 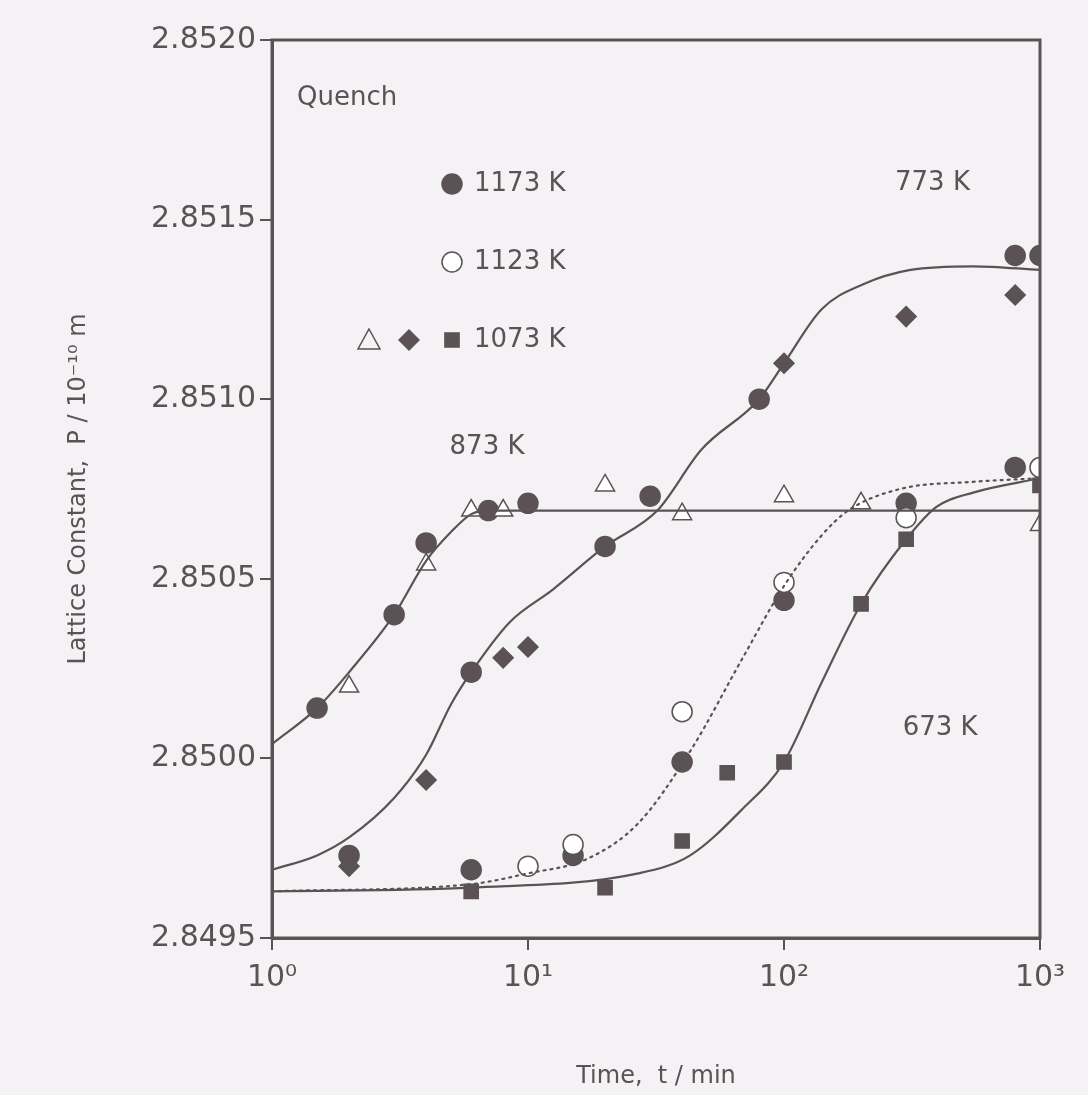 What do you see at coordinates (655, 1074) in the screenshot?
I see `x-axis-title: Time, t / min` at bounding box center [655, 1074].